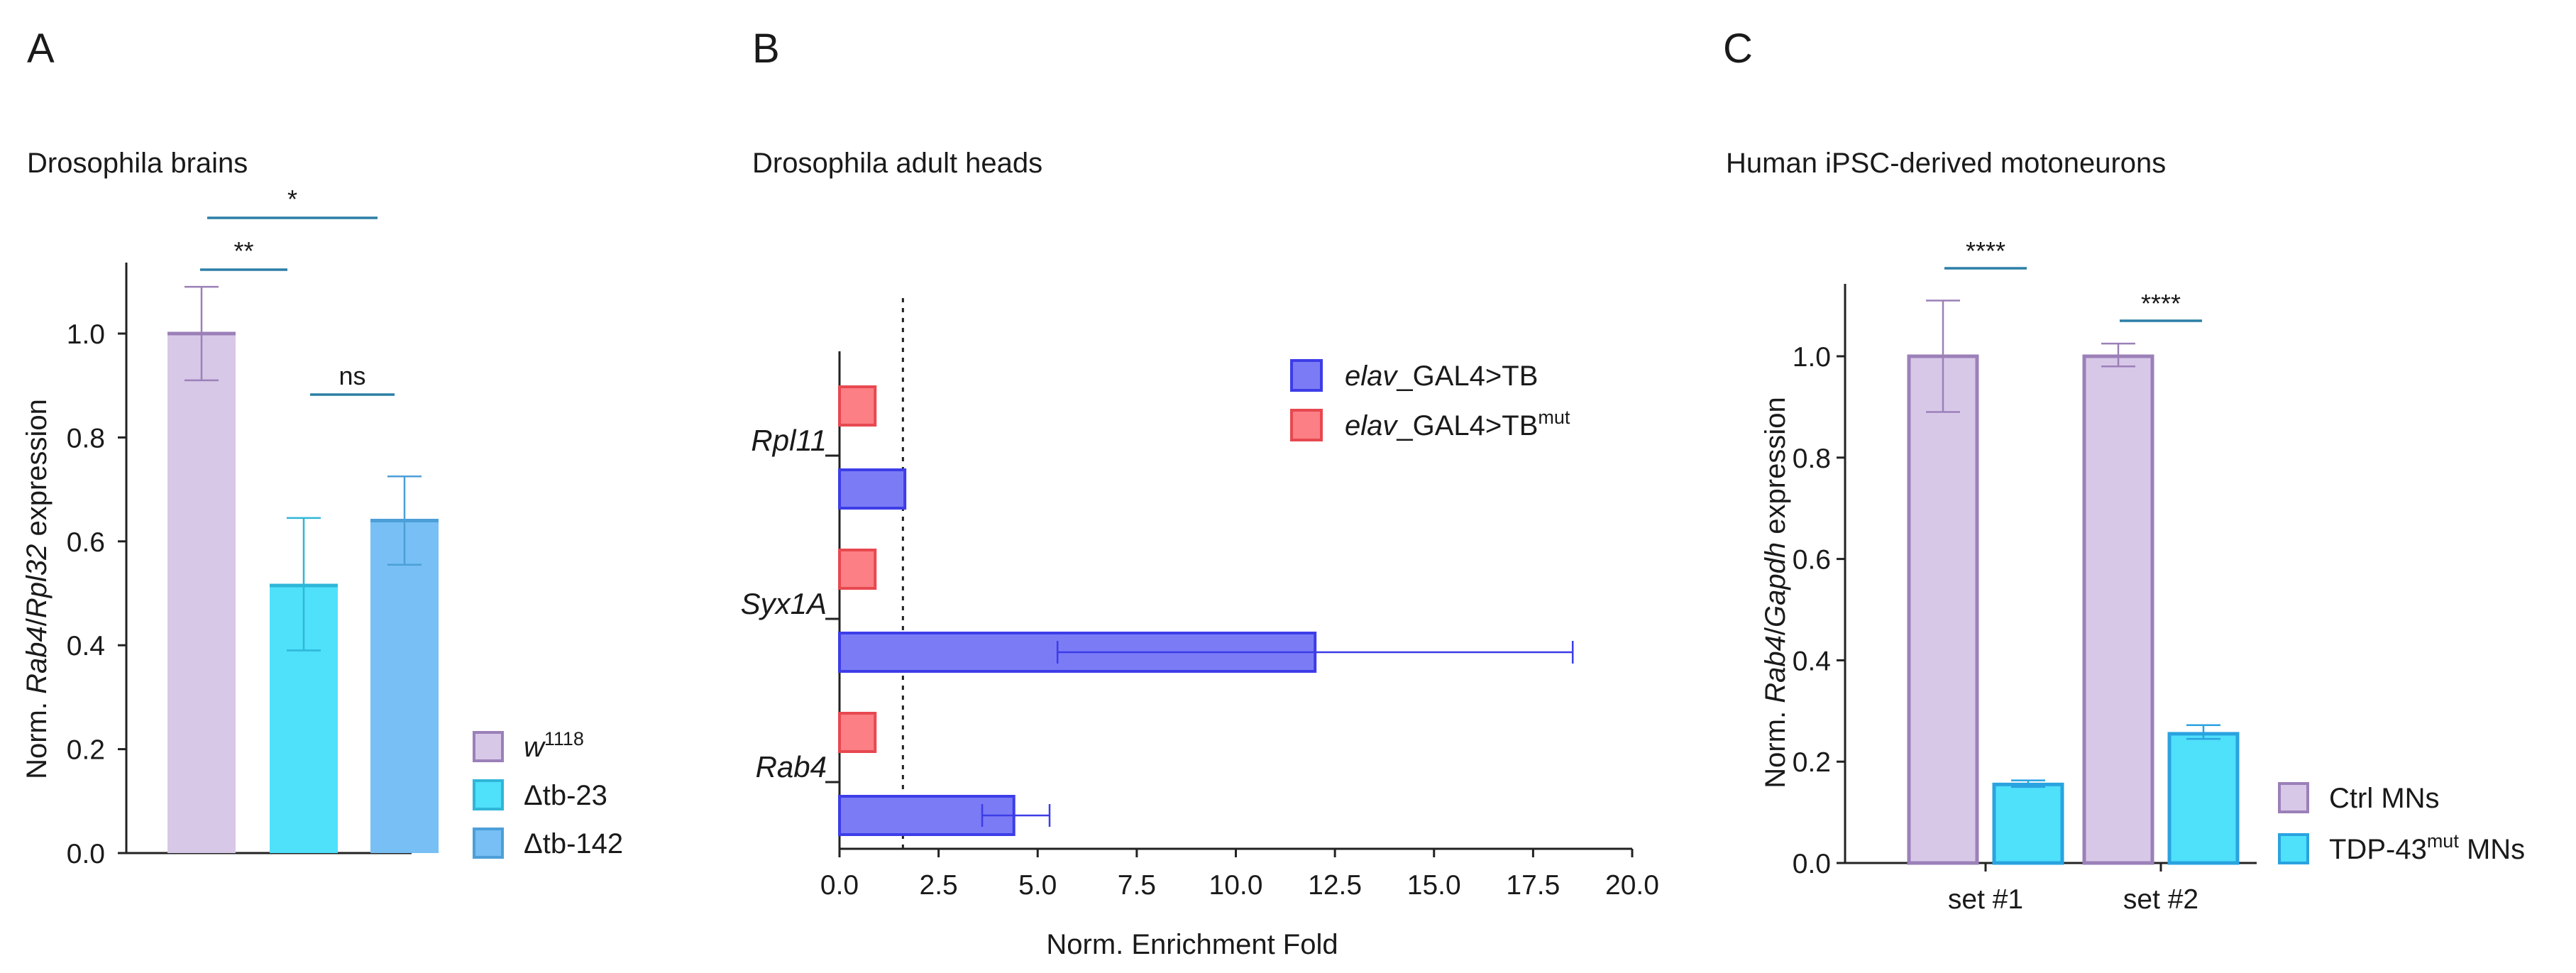  What do you see at coordinates (939, 885) in the screenshot?
I see `panel-b-xtick-label: 2.5` at bounding box center [939, 885].